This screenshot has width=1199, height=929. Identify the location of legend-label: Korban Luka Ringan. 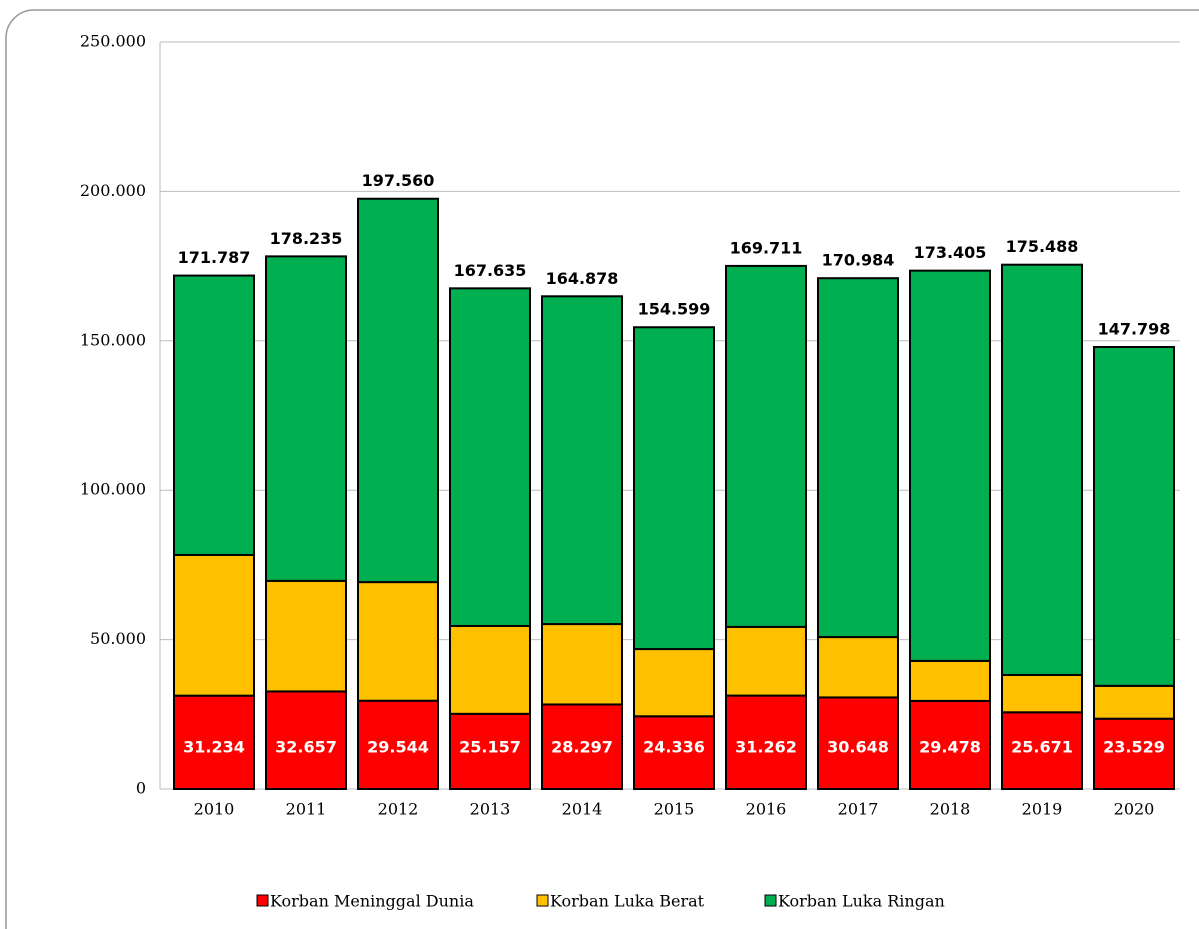
(861, 901).